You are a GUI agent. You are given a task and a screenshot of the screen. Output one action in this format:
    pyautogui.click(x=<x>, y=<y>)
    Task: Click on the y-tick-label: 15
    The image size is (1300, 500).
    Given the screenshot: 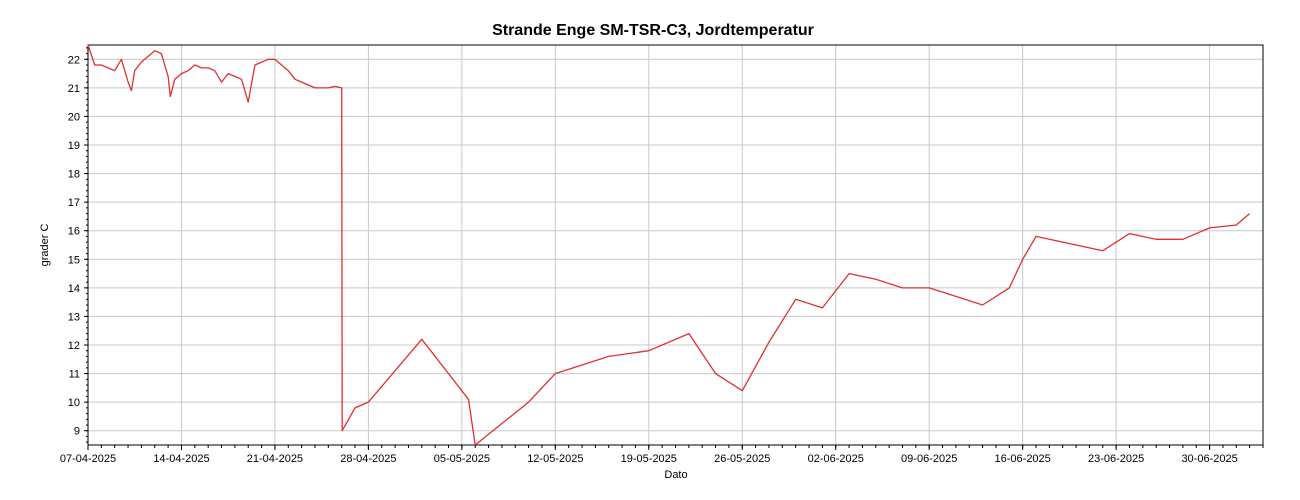 What is the action you would take?
    pyautogui.click(x=74, y=260)
    